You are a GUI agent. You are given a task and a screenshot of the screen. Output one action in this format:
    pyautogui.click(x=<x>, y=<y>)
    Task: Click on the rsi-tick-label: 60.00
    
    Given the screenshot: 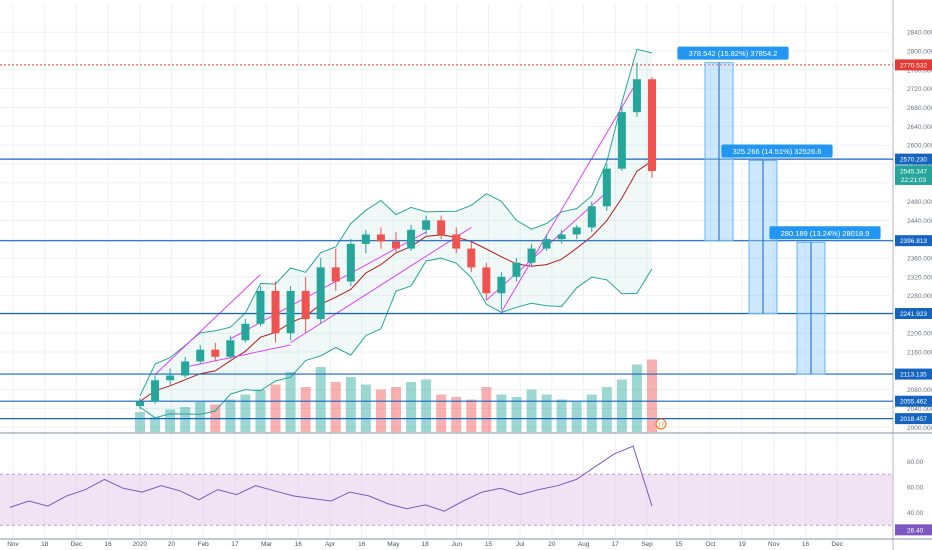 What is the action you would take?
    pyautogui.click(x=915, y=488)
    